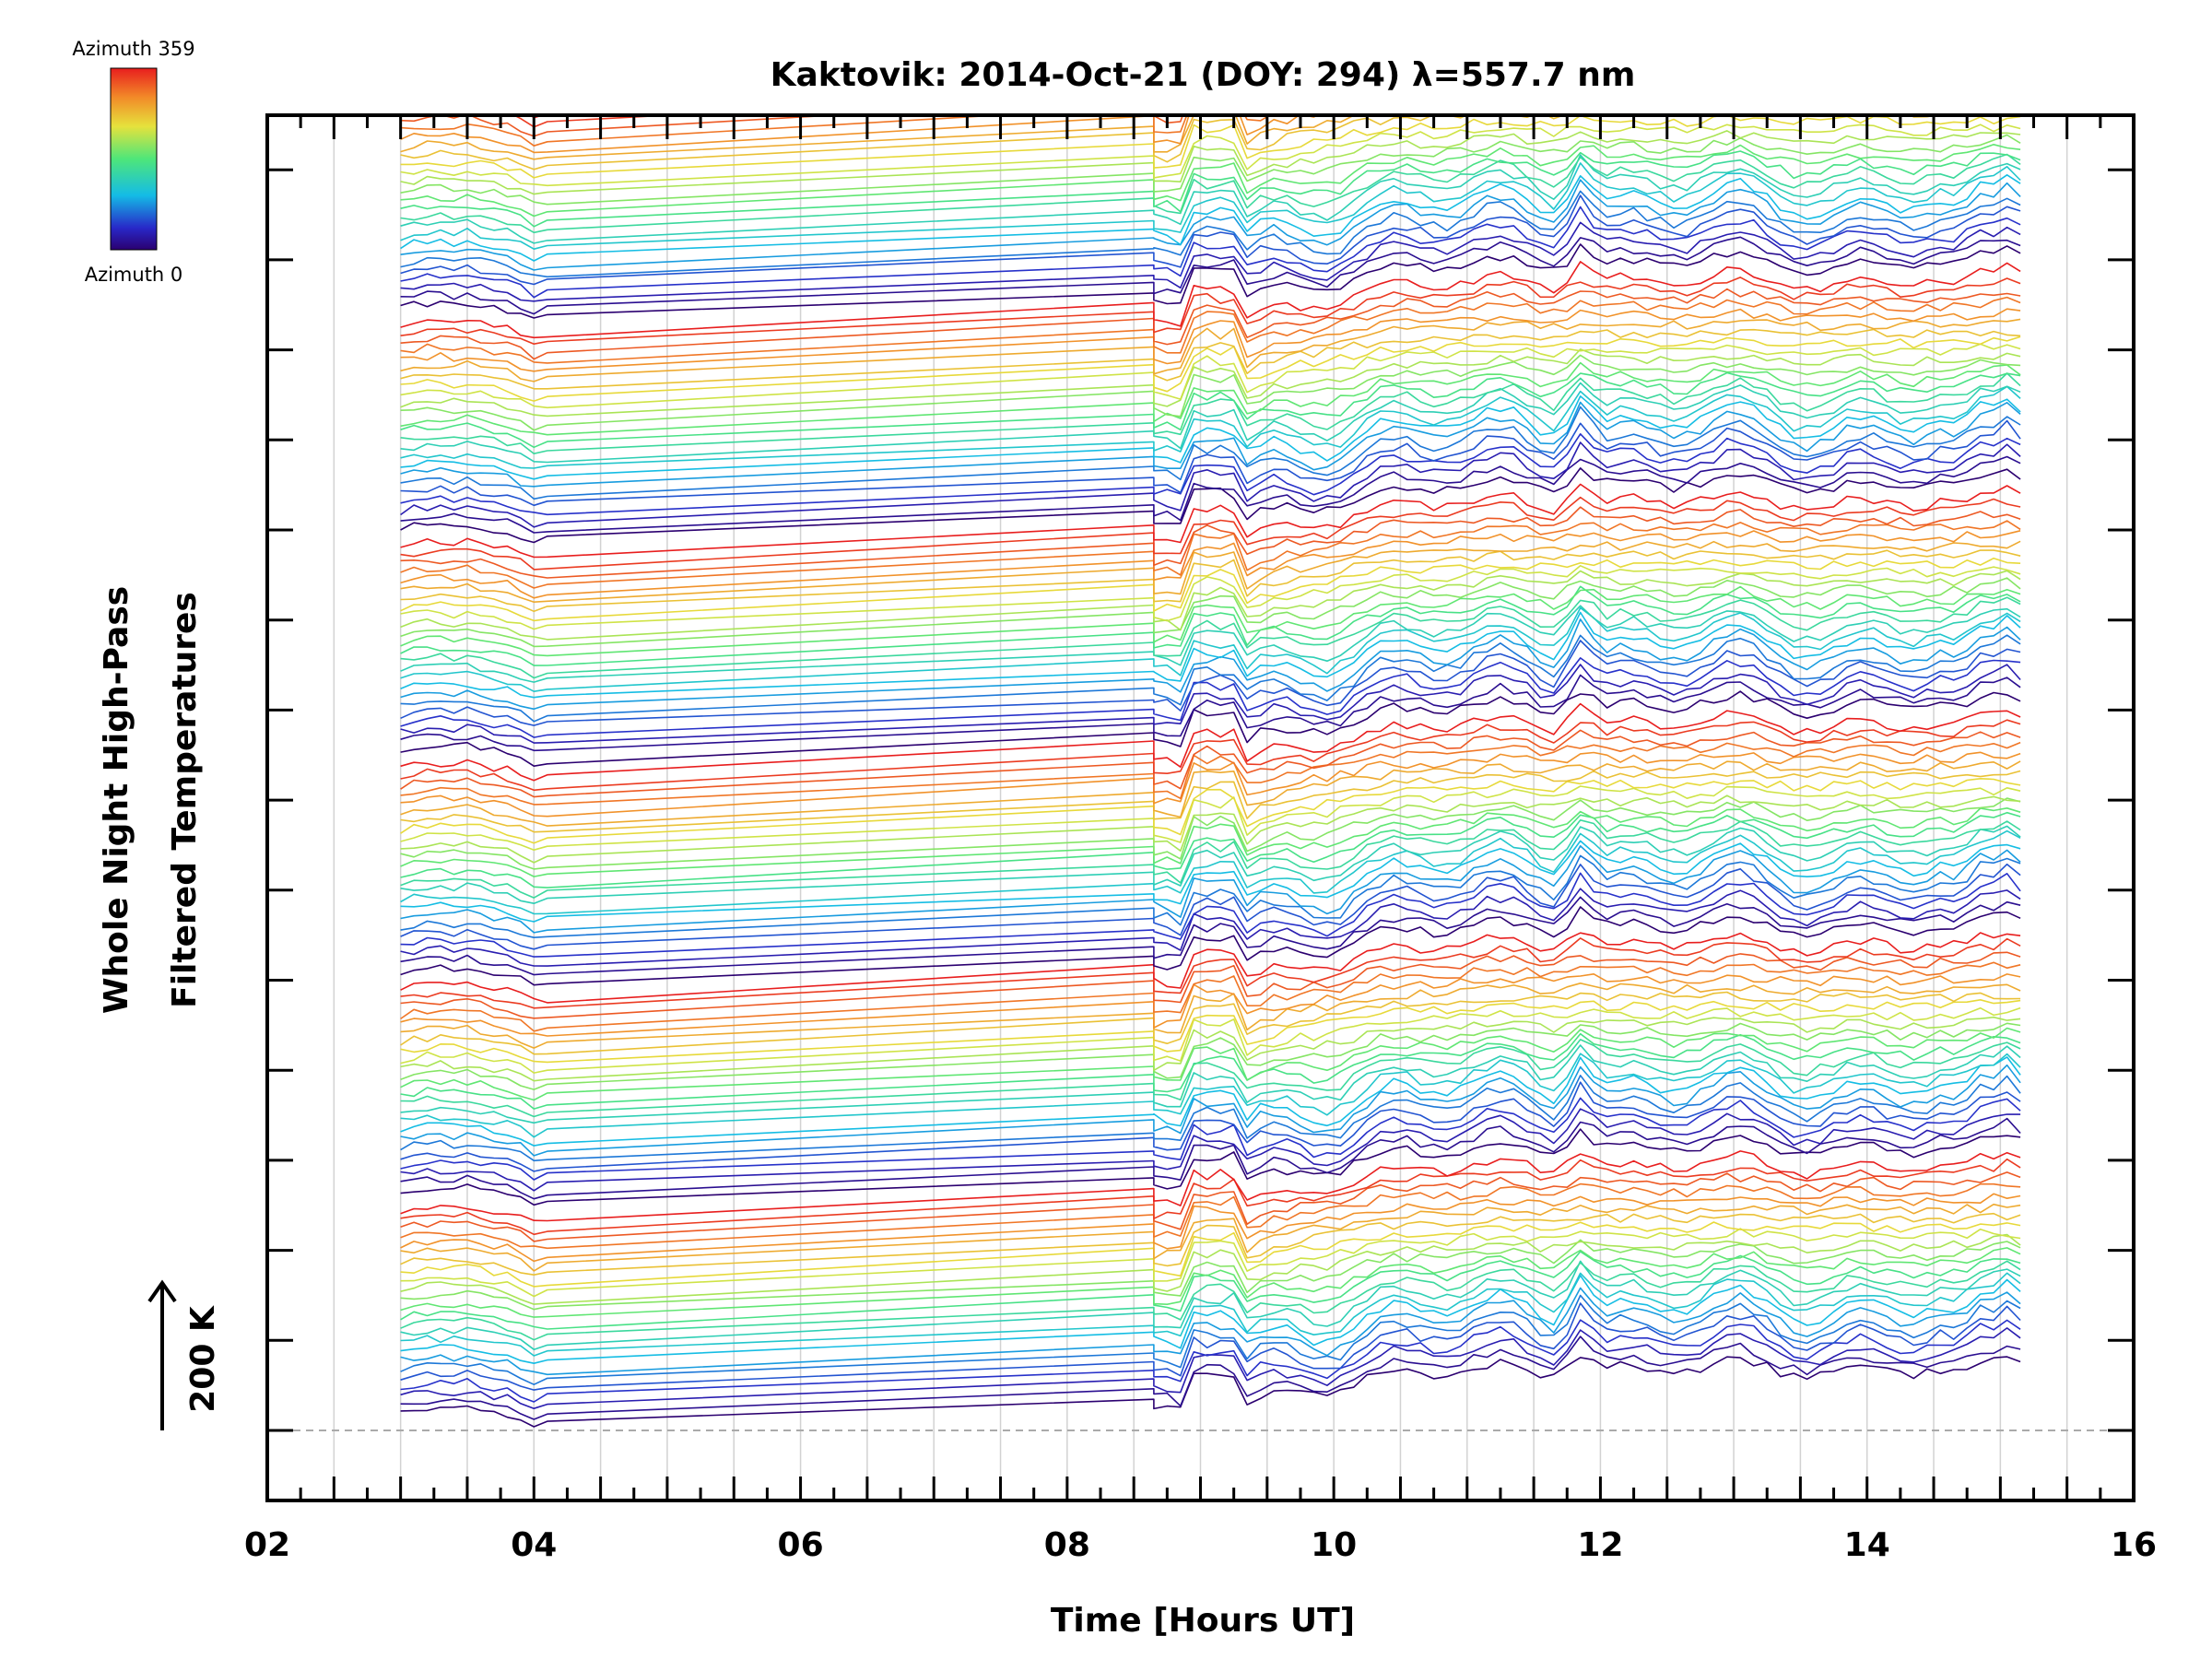 This screenshot has height=1659, width=2212. What do you see at coordinates (801, 1545) in the screenshot?
I see `x-tick-label: 06` at bounding box center [801, 1545].